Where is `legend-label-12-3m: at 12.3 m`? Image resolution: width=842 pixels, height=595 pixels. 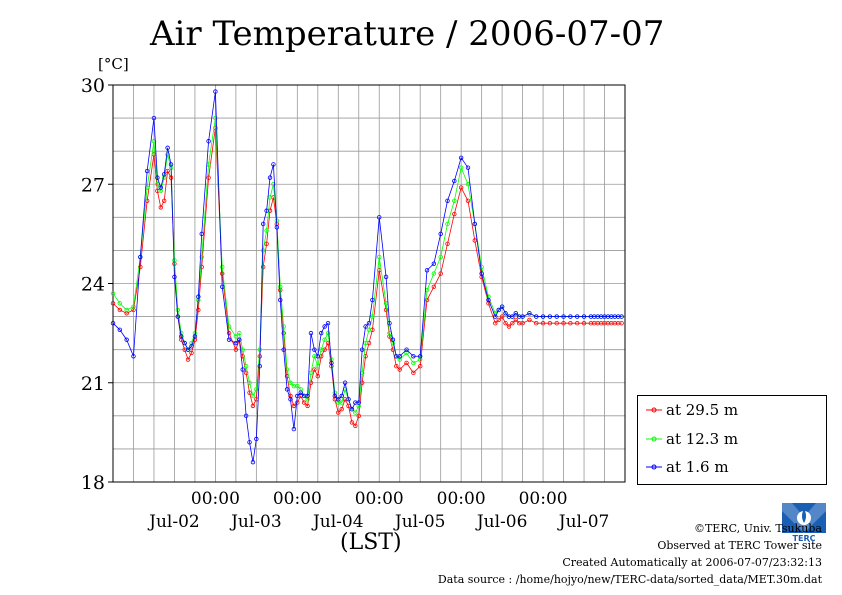
legend-label-12-3m: at 12.3 m is located at coordinates (702, 439).